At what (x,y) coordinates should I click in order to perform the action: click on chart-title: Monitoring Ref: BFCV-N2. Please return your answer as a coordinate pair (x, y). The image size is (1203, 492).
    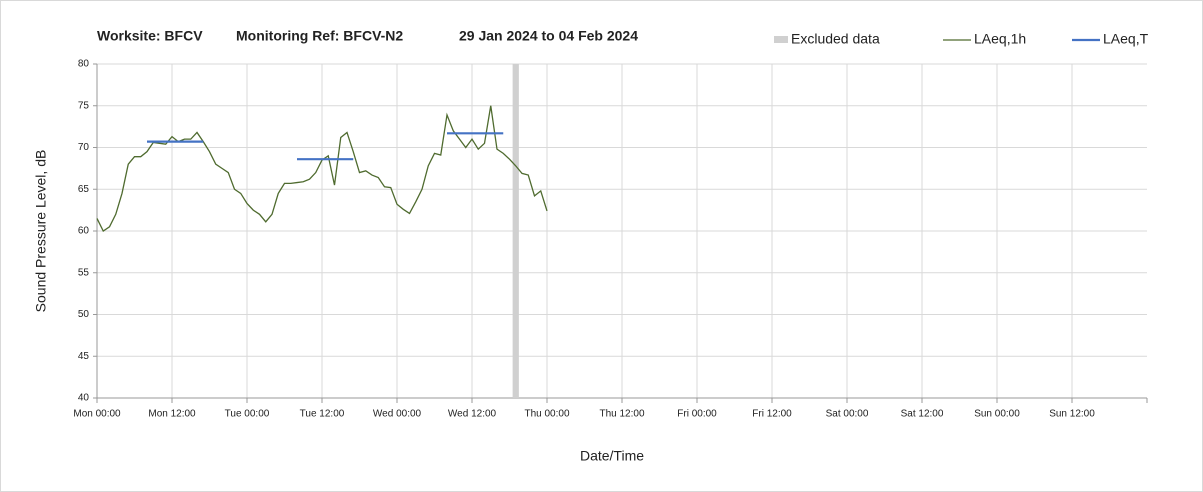
    Looking at the image, I should click on (319, 36).